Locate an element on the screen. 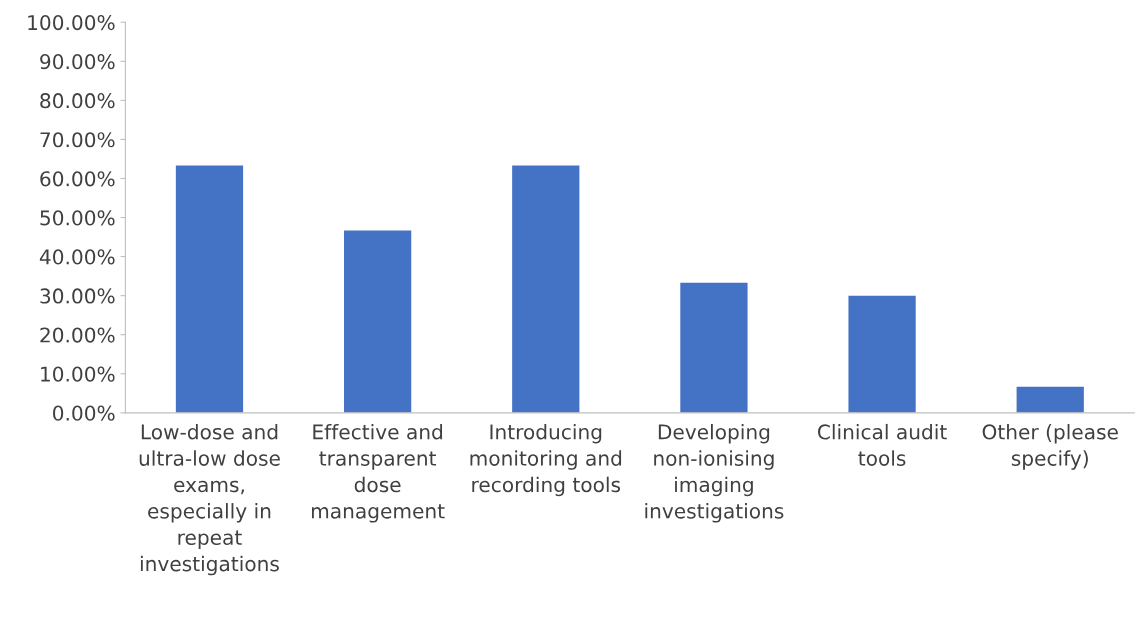  x-tick-label: Clinical audit tools is located at coordinates (882, 444).